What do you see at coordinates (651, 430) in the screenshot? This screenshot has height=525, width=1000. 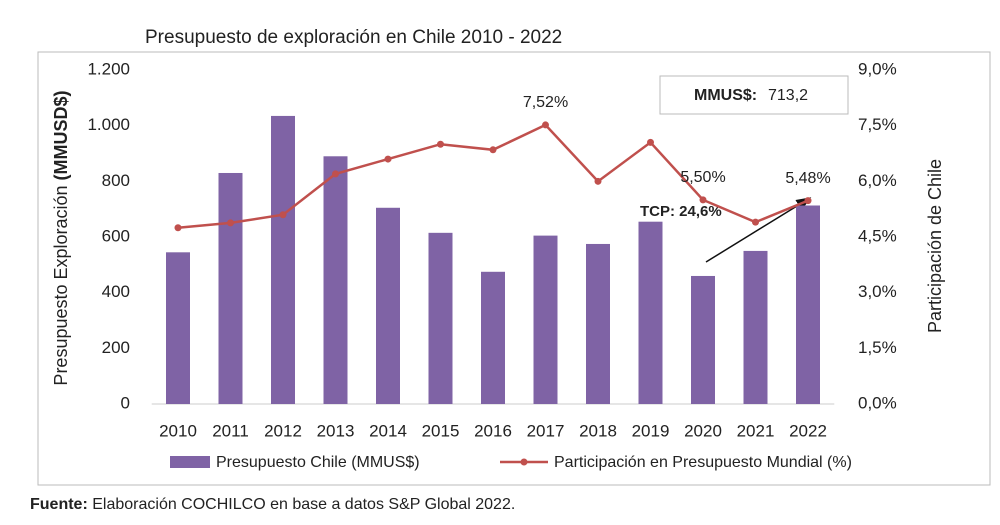 I see `x-tick-label: 2019` at bounding box center [651, 430].